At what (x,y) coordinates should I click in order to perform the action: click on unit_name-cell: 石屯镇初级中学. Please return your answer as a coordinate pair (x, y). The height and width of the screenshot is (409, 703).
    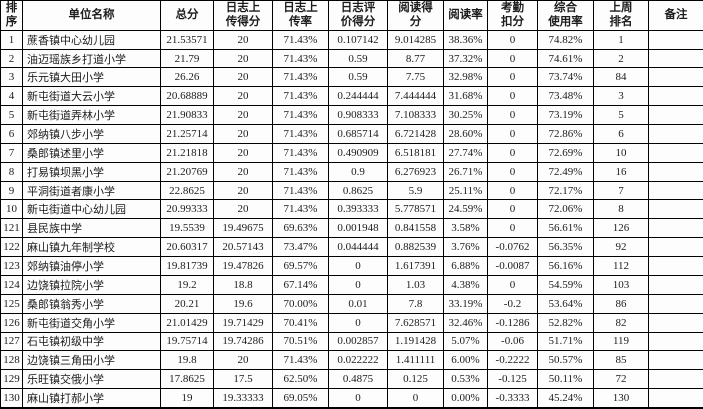
    Looking at the image, I should click on (91, 341).